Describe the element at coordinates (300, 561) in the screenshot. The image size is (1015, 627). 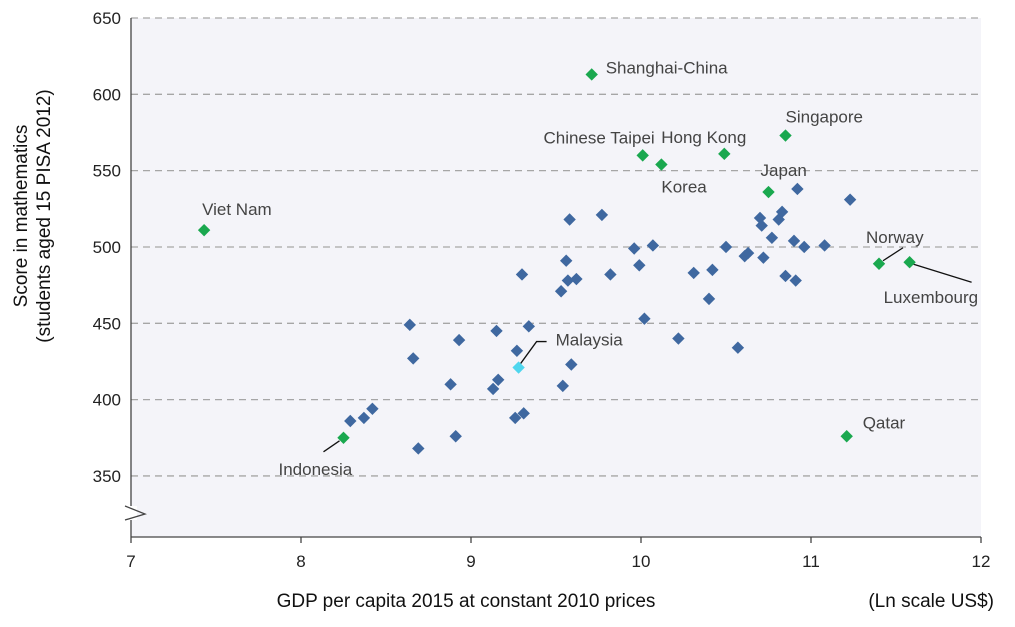
I see `x-tick-label-8: 8` at that location.